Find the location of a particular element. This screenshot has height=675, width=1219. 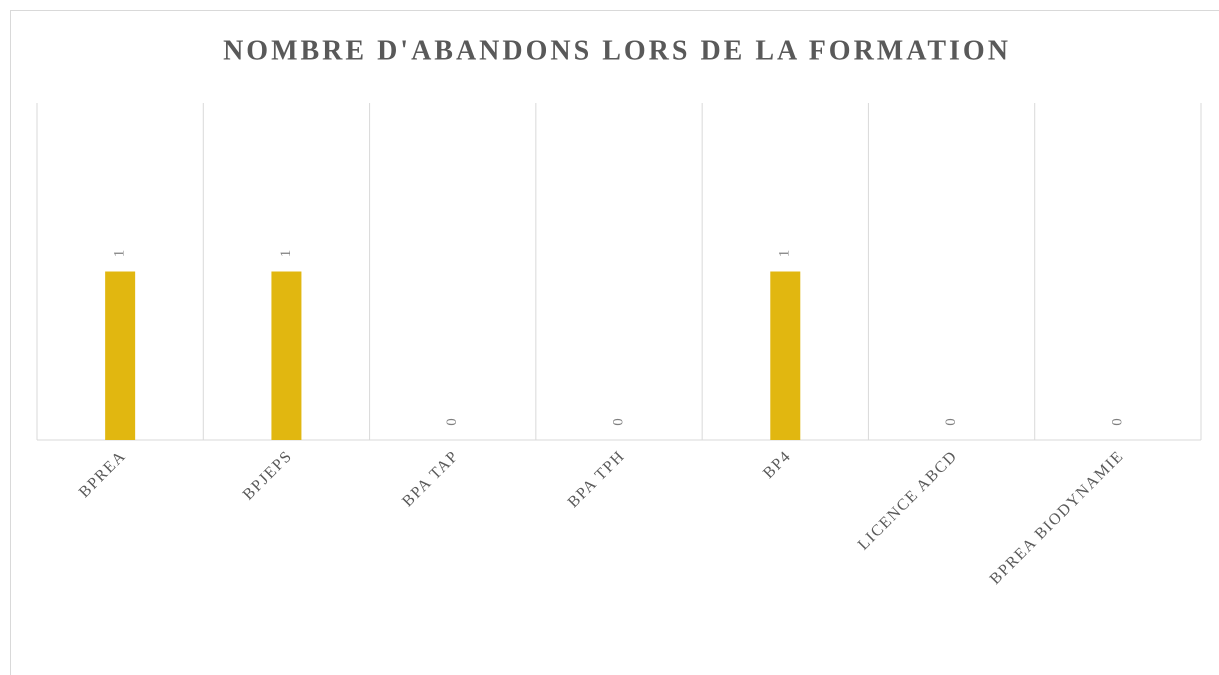

x-tick-label: BPJEPS is located at coordinates (268, 475).